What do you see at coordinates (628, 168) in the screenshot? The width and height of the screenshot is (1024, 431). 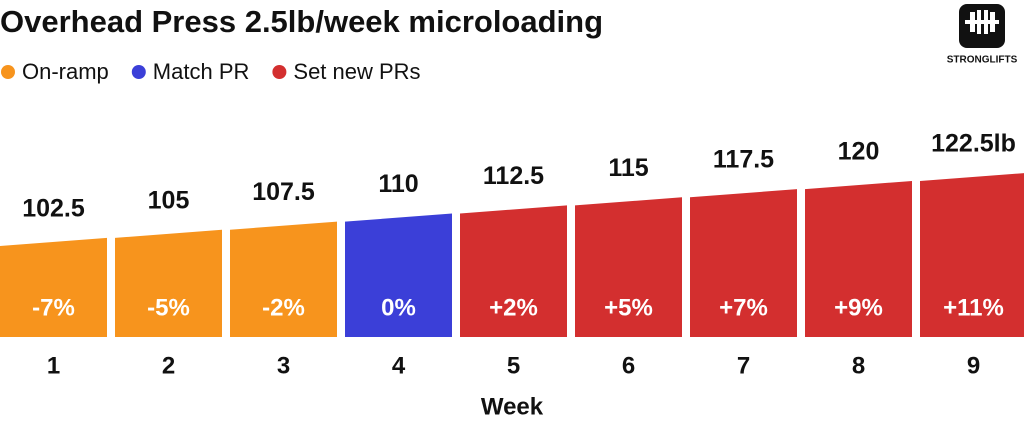 I see `value-label: 115` at bounding box center [628, 168].